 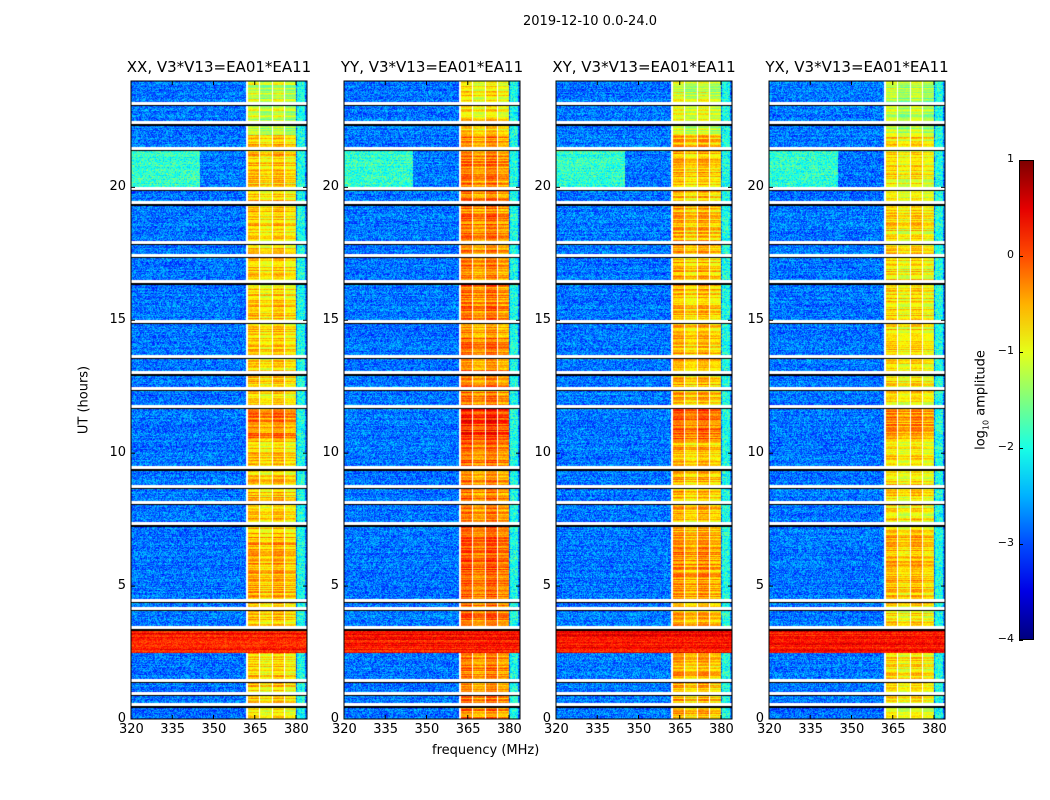 What do you see at coordinates (1005, 638) in the screenshot?
I see `colorbar-tick-label: −4` at bounding box center [1005, 638].